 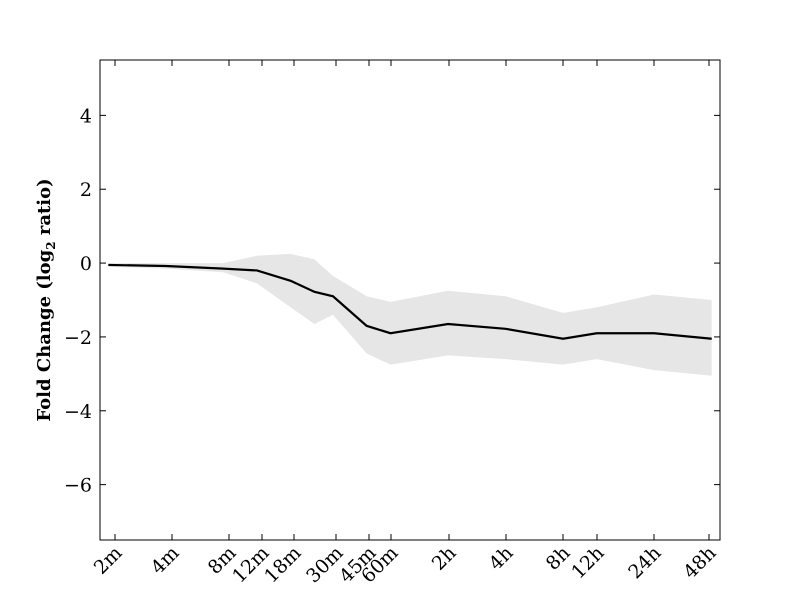 I want to click on y-tick-label: −4, so click(x=78, y=412).